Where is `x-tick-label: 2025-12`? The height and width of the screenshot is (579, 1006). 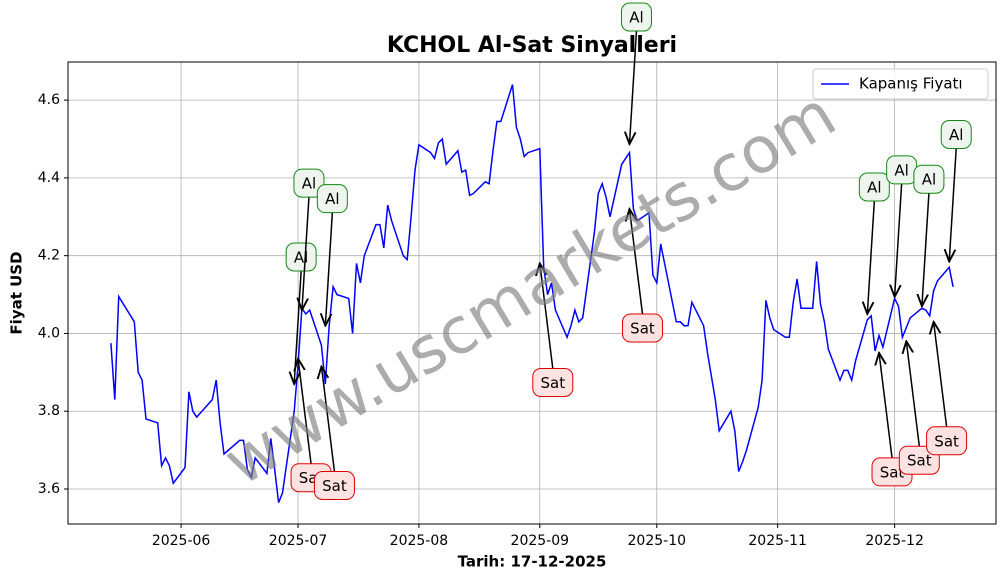 x-tick-label: 2025-12 is located at coordinates (894, 541).